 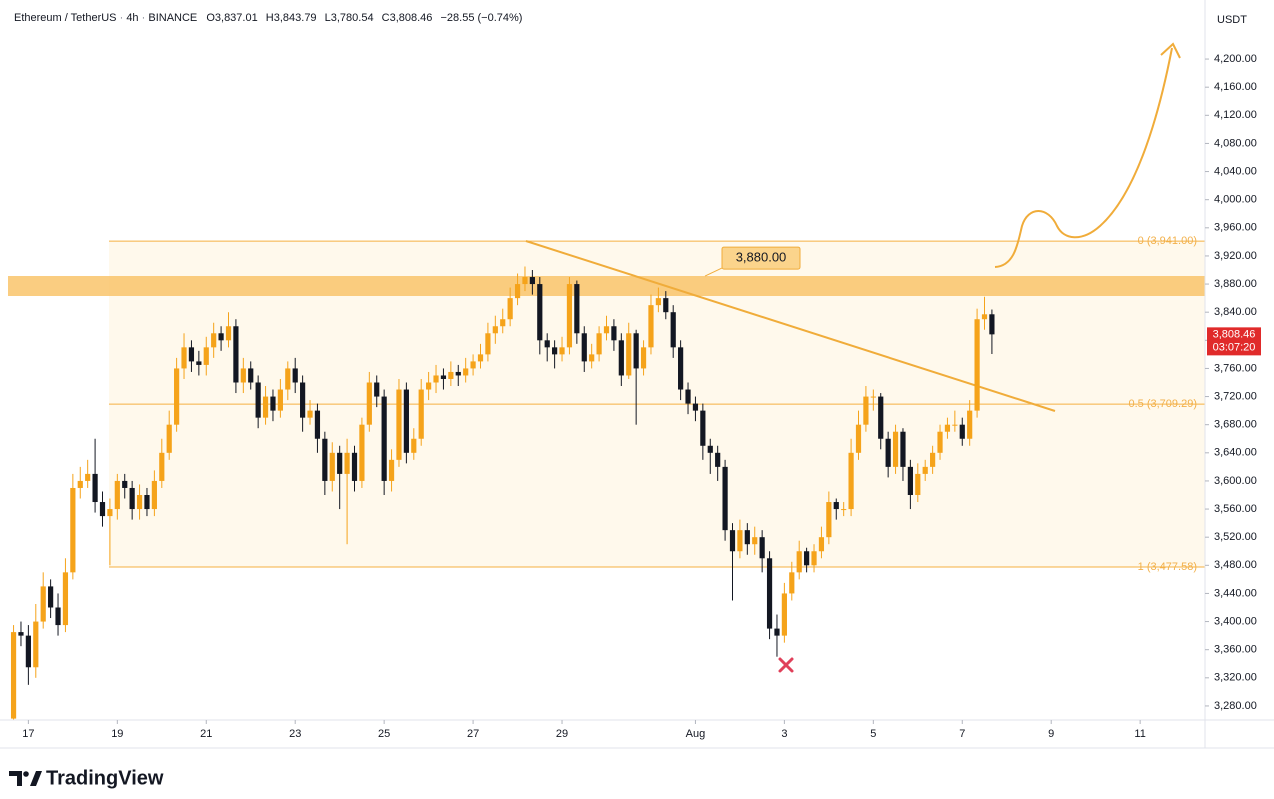 I want to click on l-value: 3,780.54, so click(x=352, y=18).